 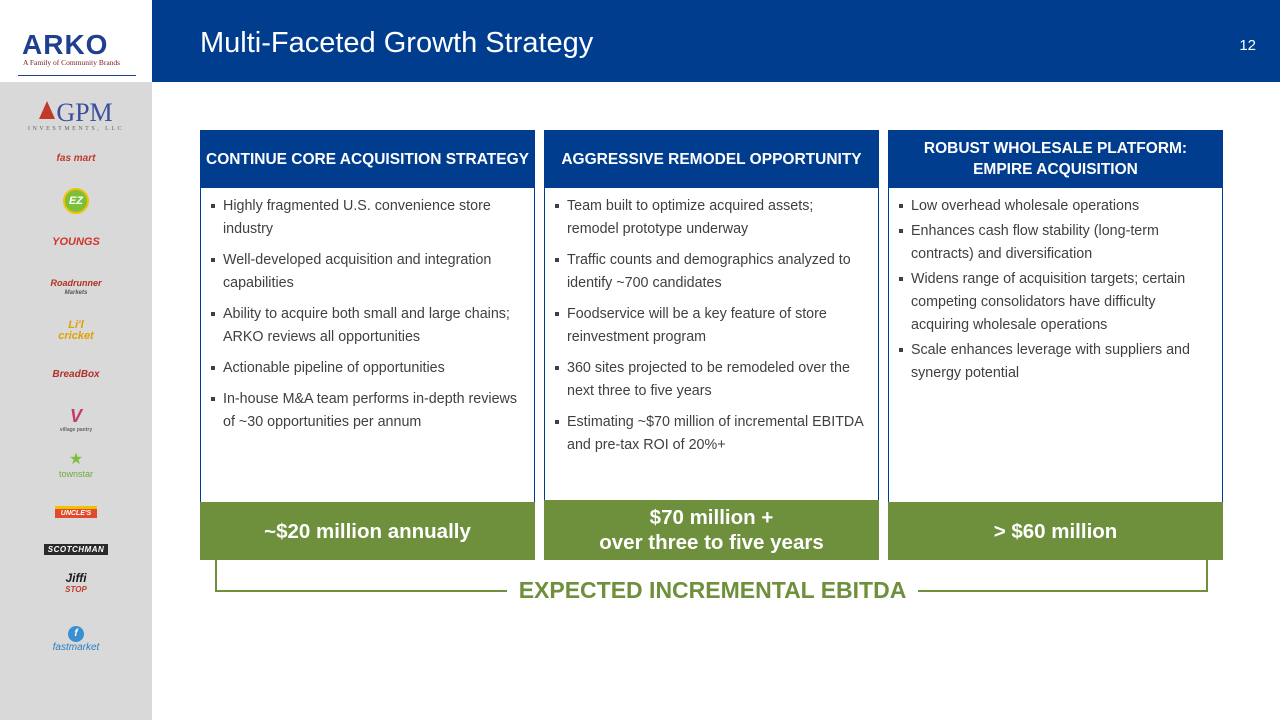 What do you see at coordinates (76, 325) in the screenshot?
I see `lil-cricket-line1: Li'l` at bounding box center [76, 325].